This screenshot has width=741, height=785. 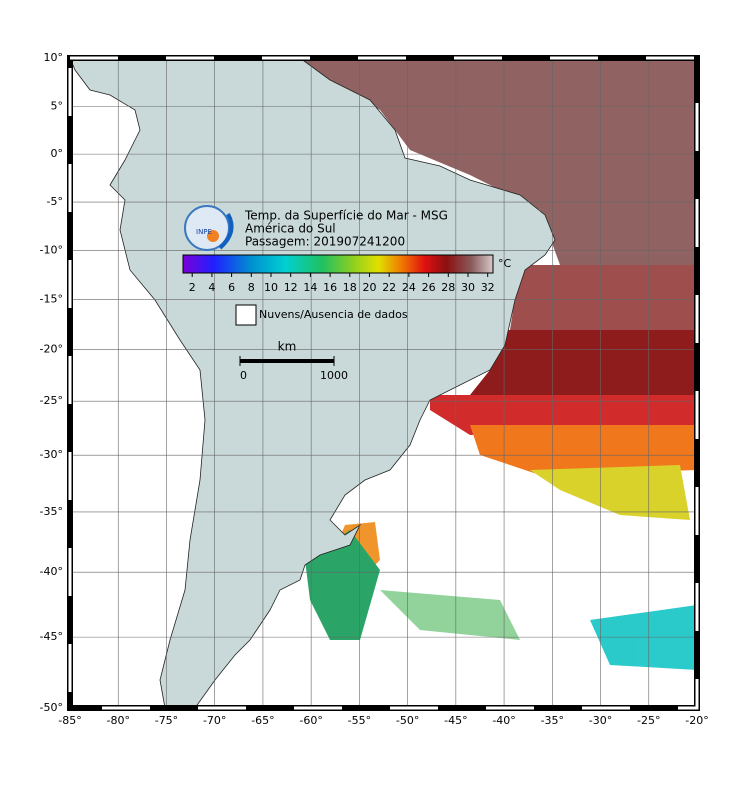 I want to click on lat-tick-label: 0°, so click(x=57, y=153).